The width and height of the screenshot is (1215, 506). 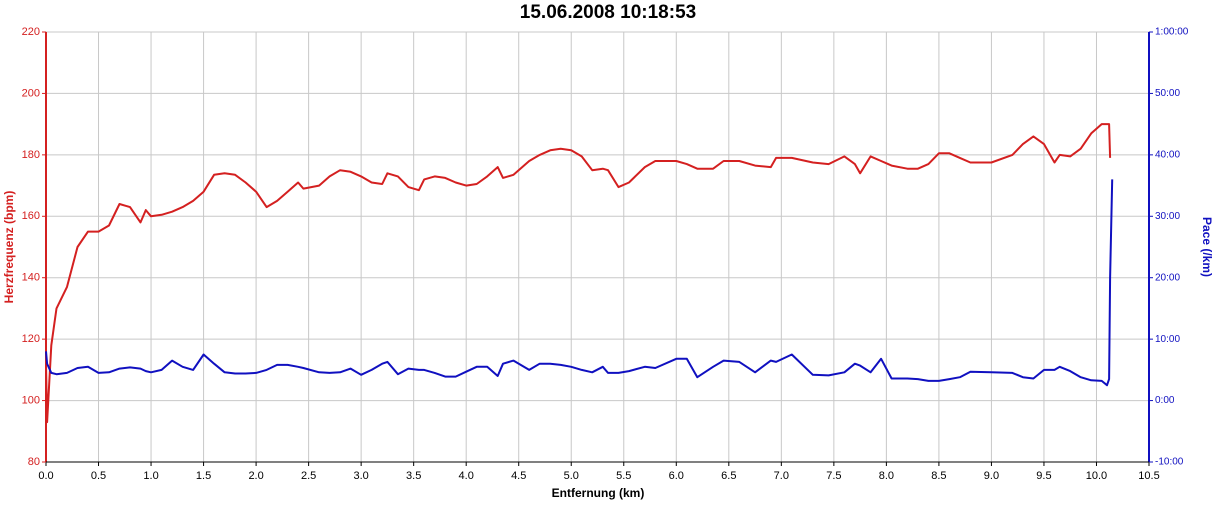 I want to click on x-tick-label: 0.0, so click(x=45, y=476).